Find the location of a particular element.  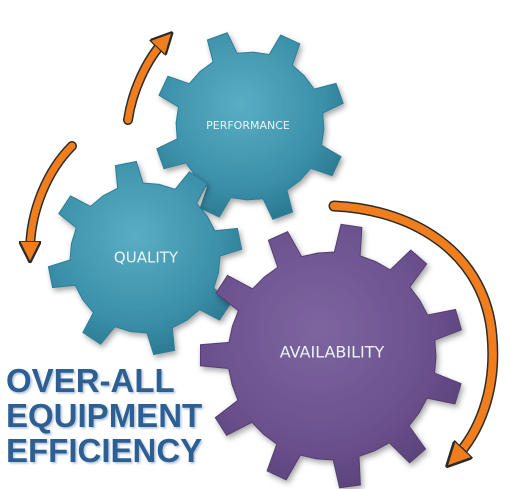

title-line-3: EFFICIENCY is located at coordinates (104, 450).